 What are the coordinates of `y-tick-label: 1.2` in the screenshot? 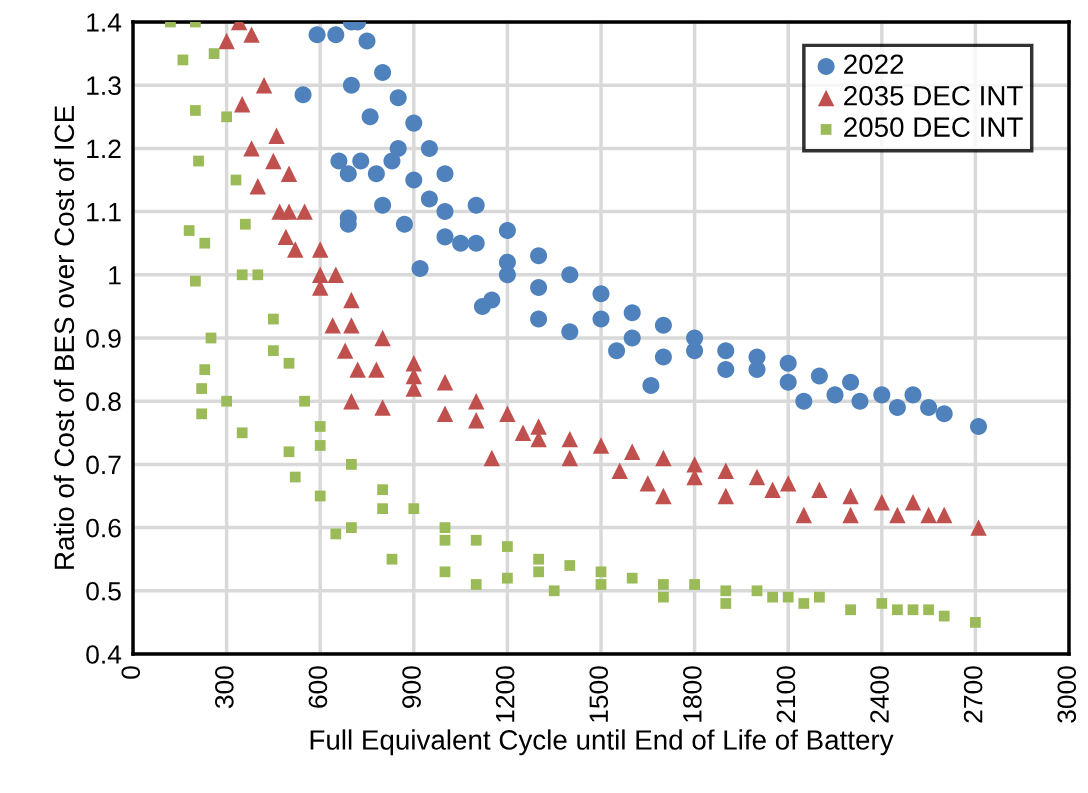 It's located at (104, 148).